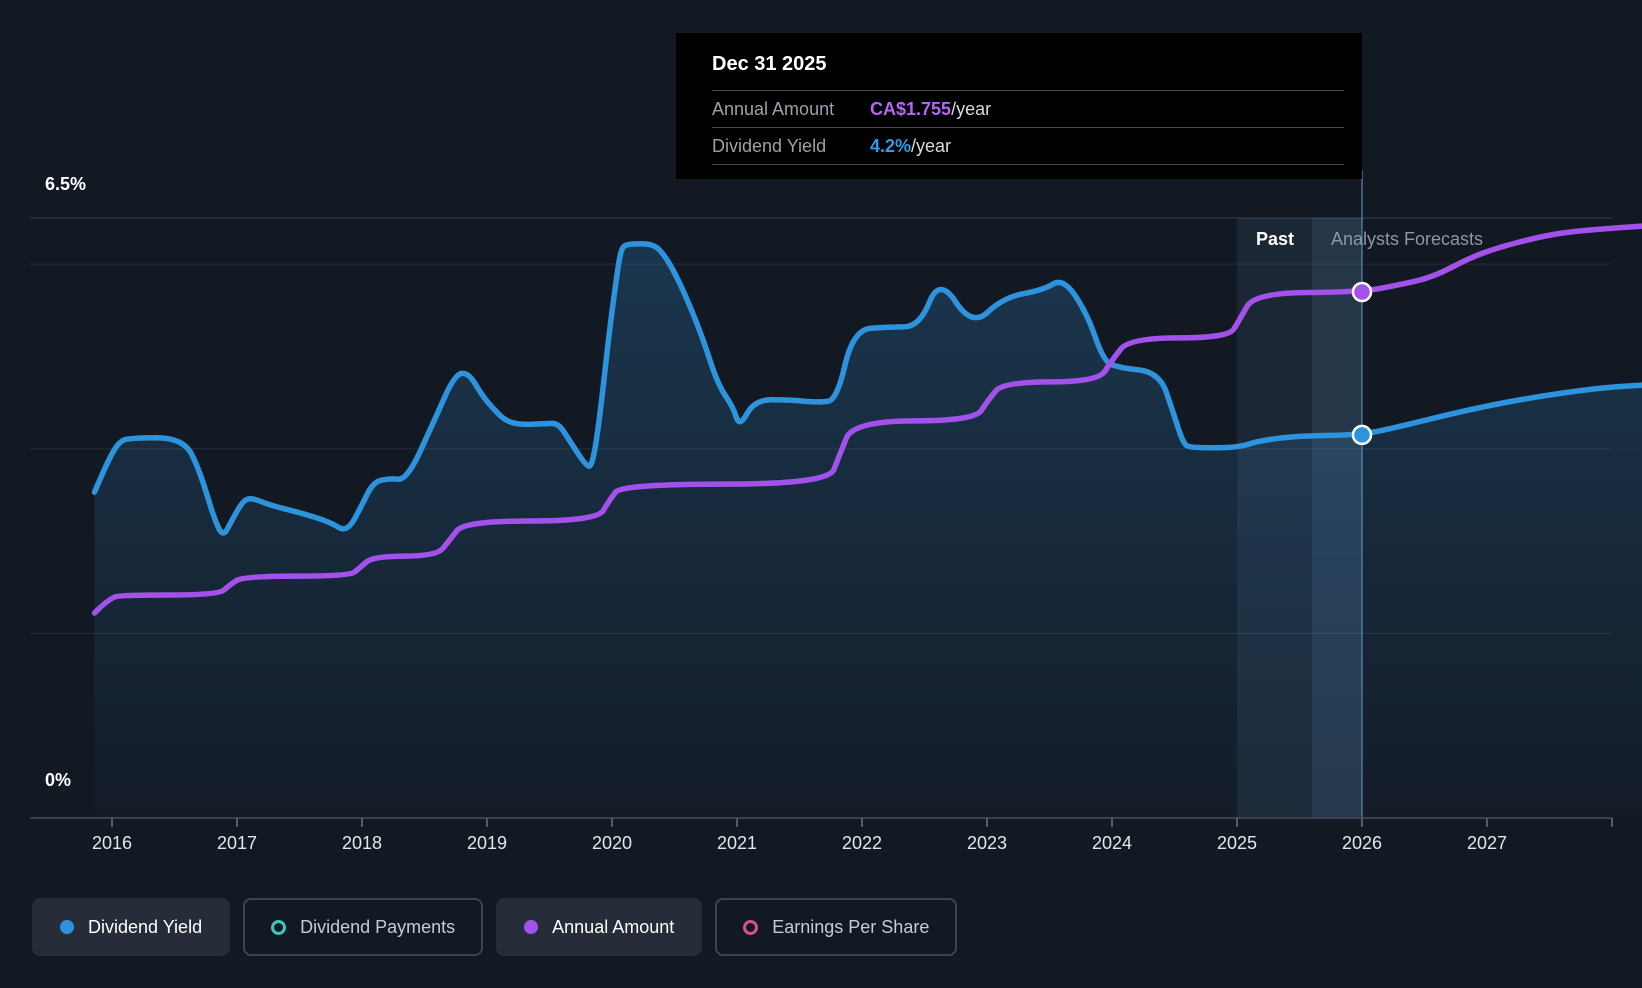  Describe the element at coordinates (1028, 108) in the screenshot. I see `tooltip-row: Annual Amount CA$1.755/year` at that location.